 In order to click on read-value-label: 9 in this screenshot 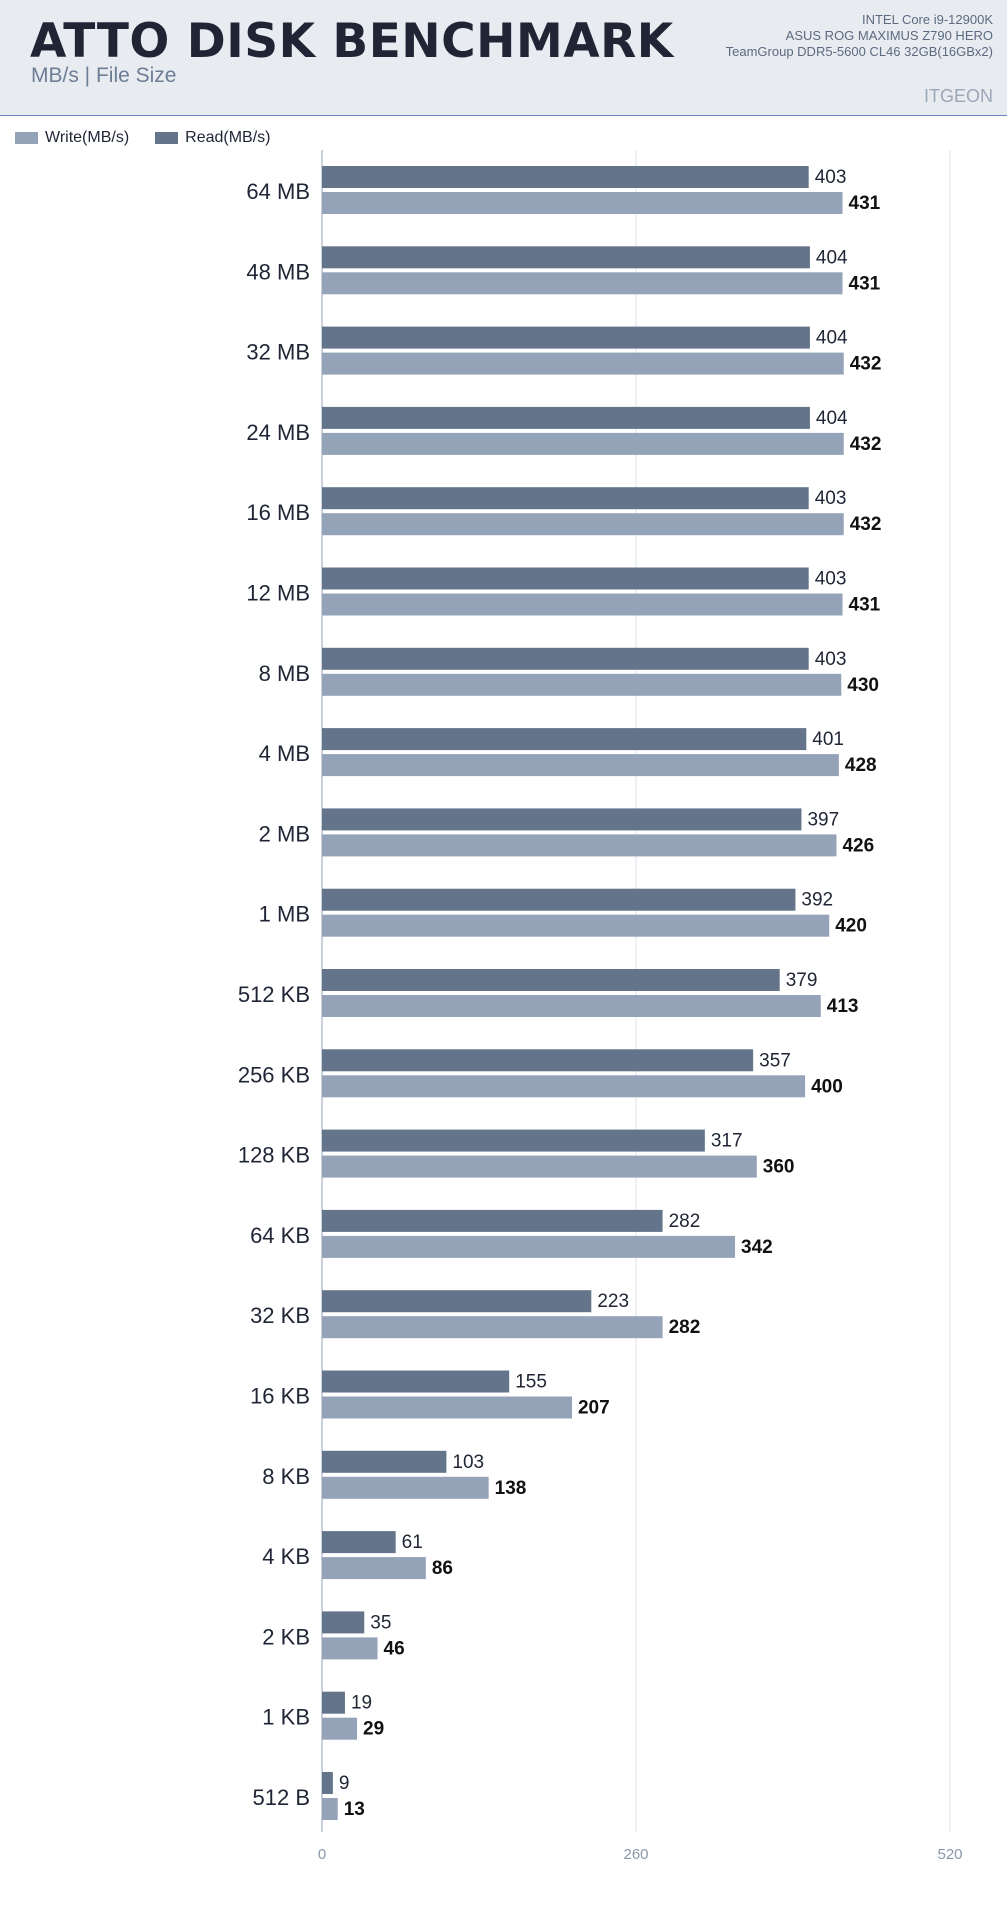, I will do `click(344, 1783)`.